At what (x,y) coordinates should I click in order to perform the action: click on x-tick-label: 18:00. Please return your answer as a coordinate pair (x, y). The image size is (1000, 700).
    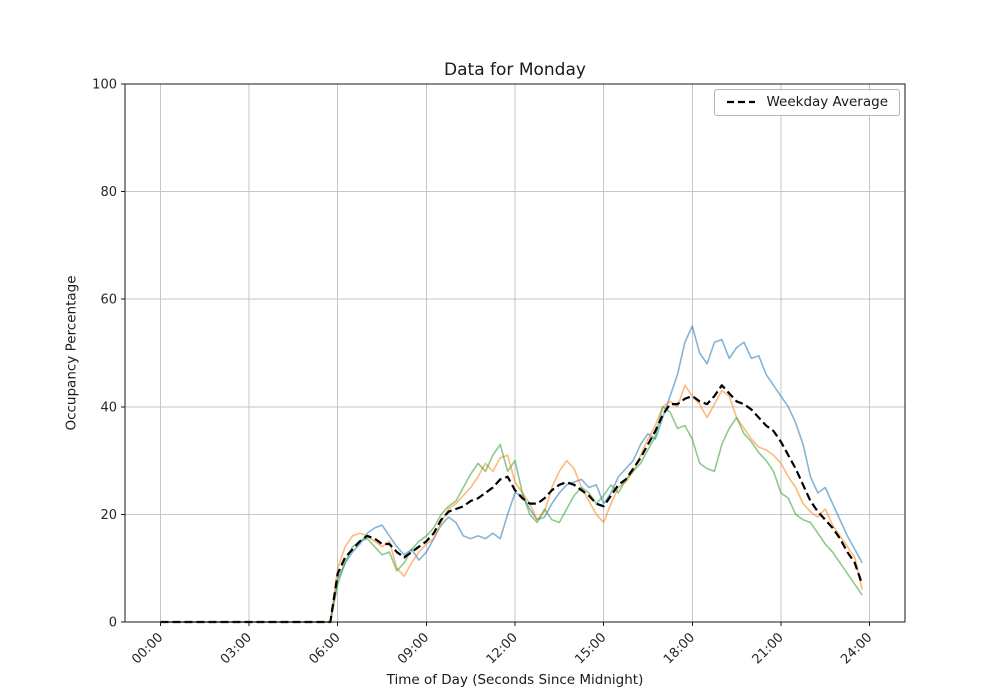
    Looking at the image, I should click on (679, 648).